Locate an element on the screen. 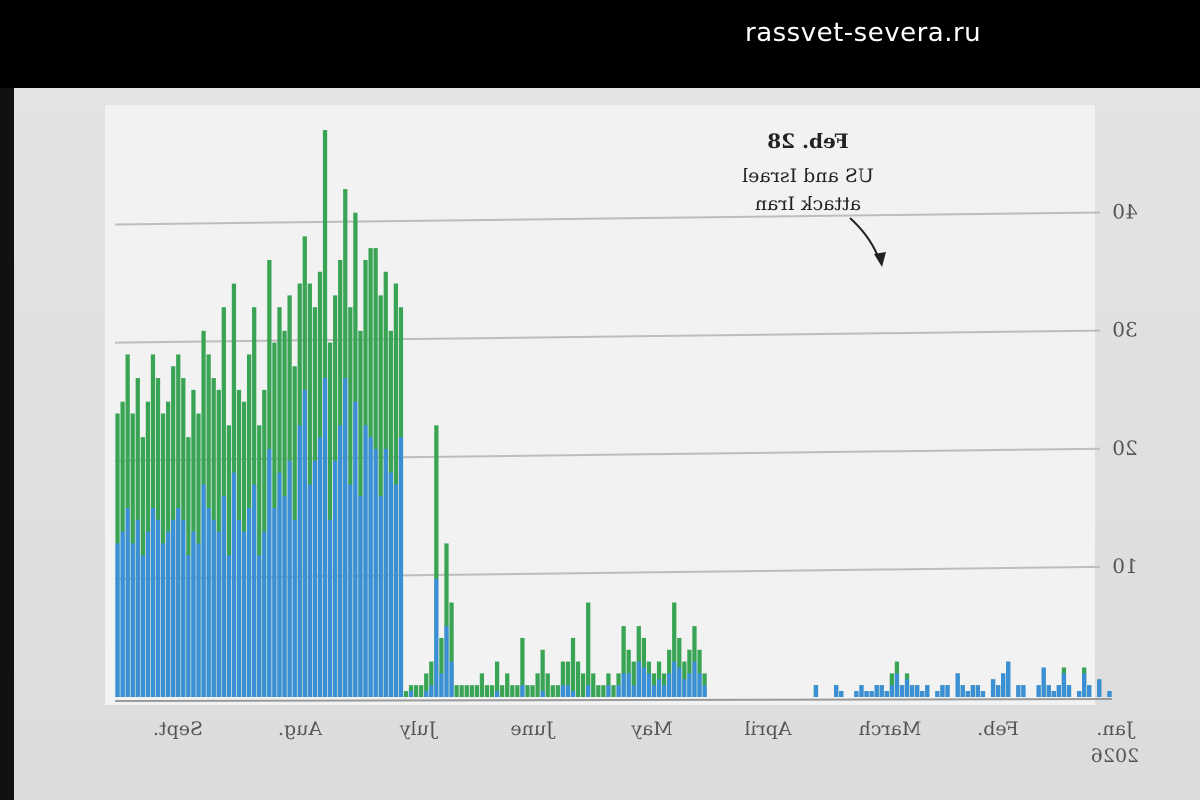 The image size is (1200, 800). annotation-line-0: US and Israel is located at coordinates (808, 176).